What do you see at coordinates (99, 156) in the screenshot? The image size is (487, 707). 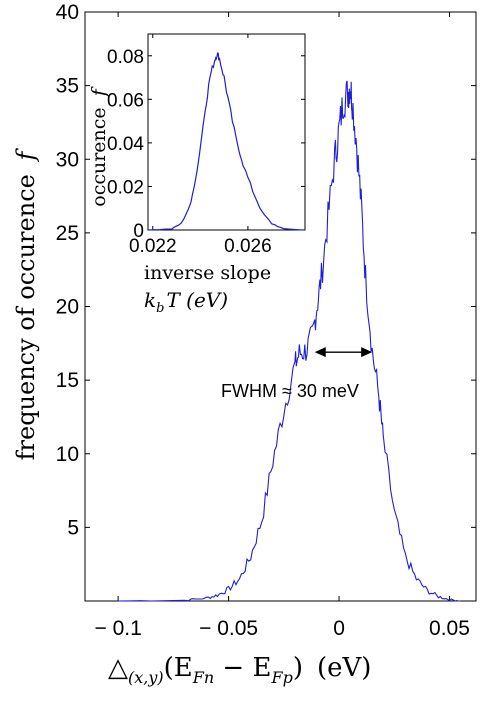 I see `inset-ylabel-text: occurence` at bounding box center [99, 156].